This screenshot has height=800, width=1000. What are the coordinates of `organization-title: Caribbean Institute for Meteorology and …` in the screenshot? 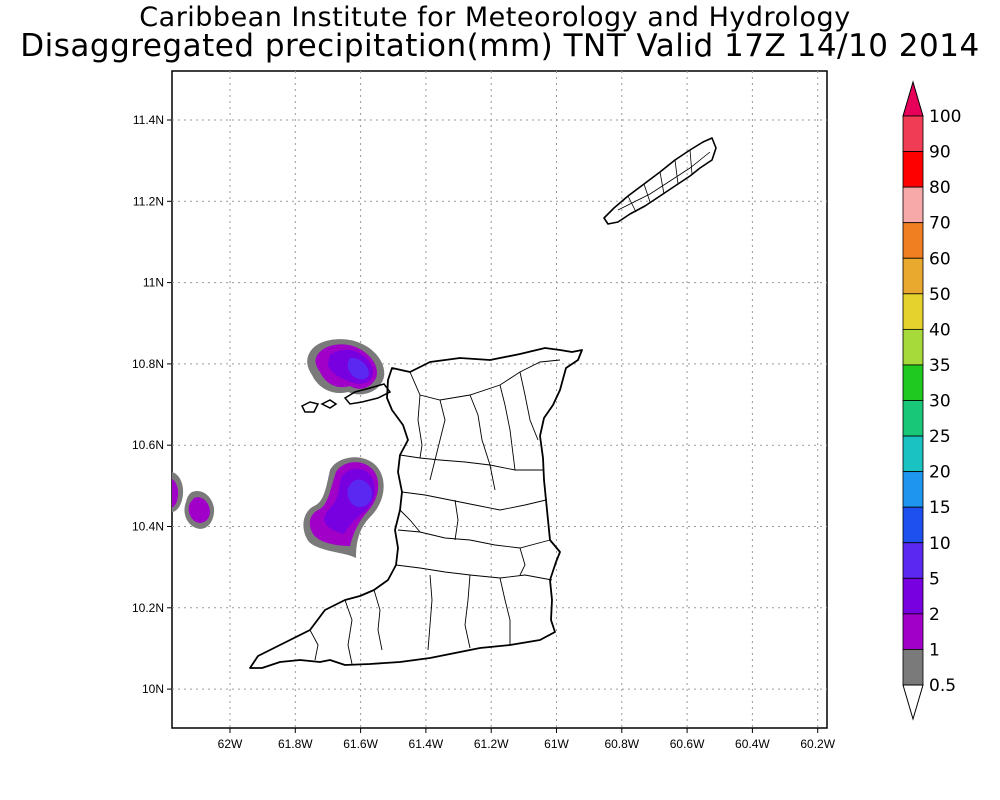 It's located at (495, 17).